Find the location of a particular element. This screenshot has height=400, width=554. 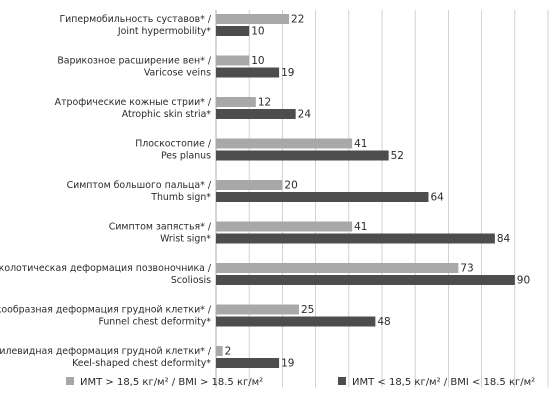

data-label: 24 is located at coordinates (305, 115).